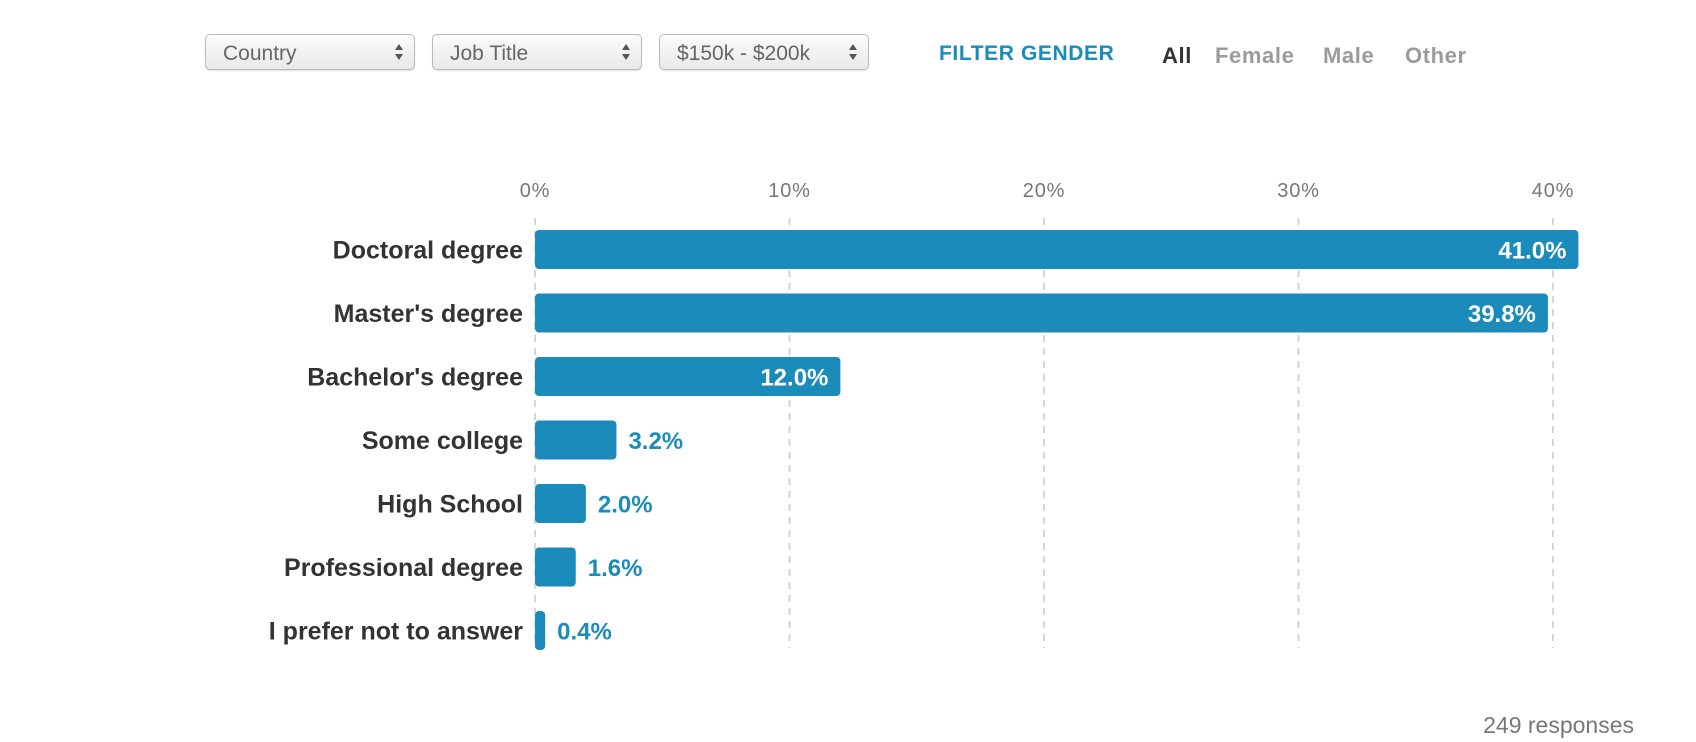 The image size is (1696, 742). What do you see at coordinates (1532, 251) in the screenshot?
I see `value-label: 41.0%` at bounding box center [1532, 251].